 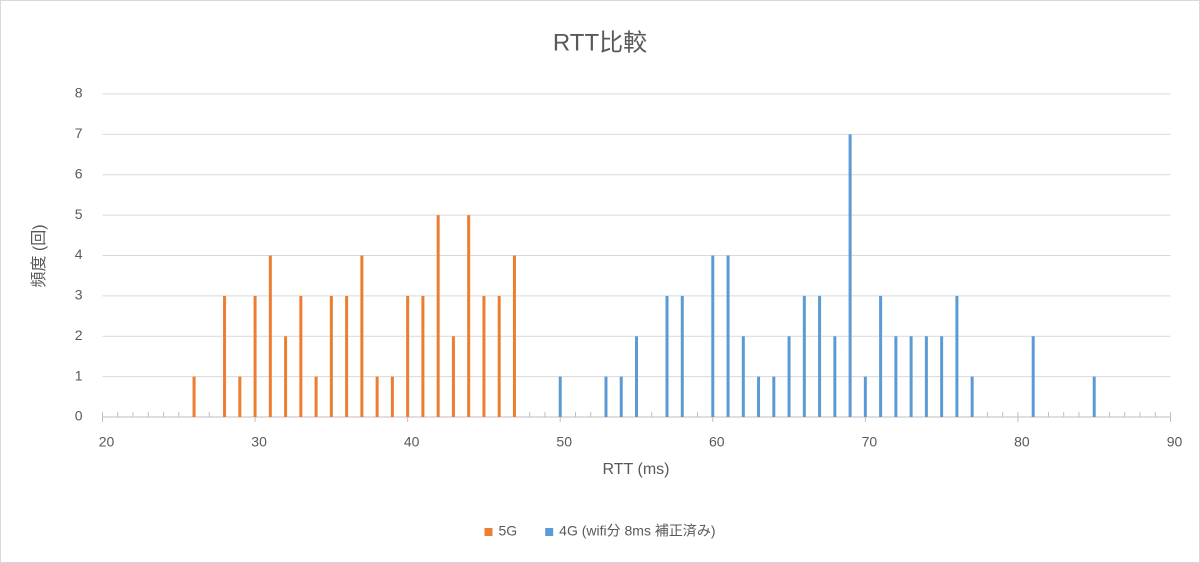 What do you see at coordinates (39, 255) in the screenshot?
I see `y-axis-label: 頻度 (回)` at bounding box center [39, 255].